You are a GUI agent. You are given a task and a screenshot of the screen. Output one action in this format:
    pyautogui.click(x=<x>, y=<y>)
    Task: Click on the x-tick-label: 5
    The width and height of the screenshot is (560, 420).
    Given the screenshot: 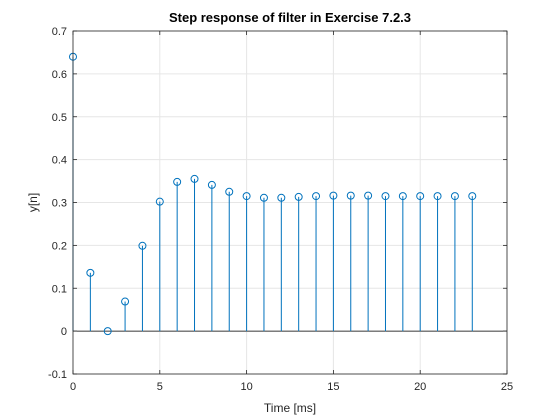 What is the action you would take?
    pyautogui.click(x=160, y=387)
    